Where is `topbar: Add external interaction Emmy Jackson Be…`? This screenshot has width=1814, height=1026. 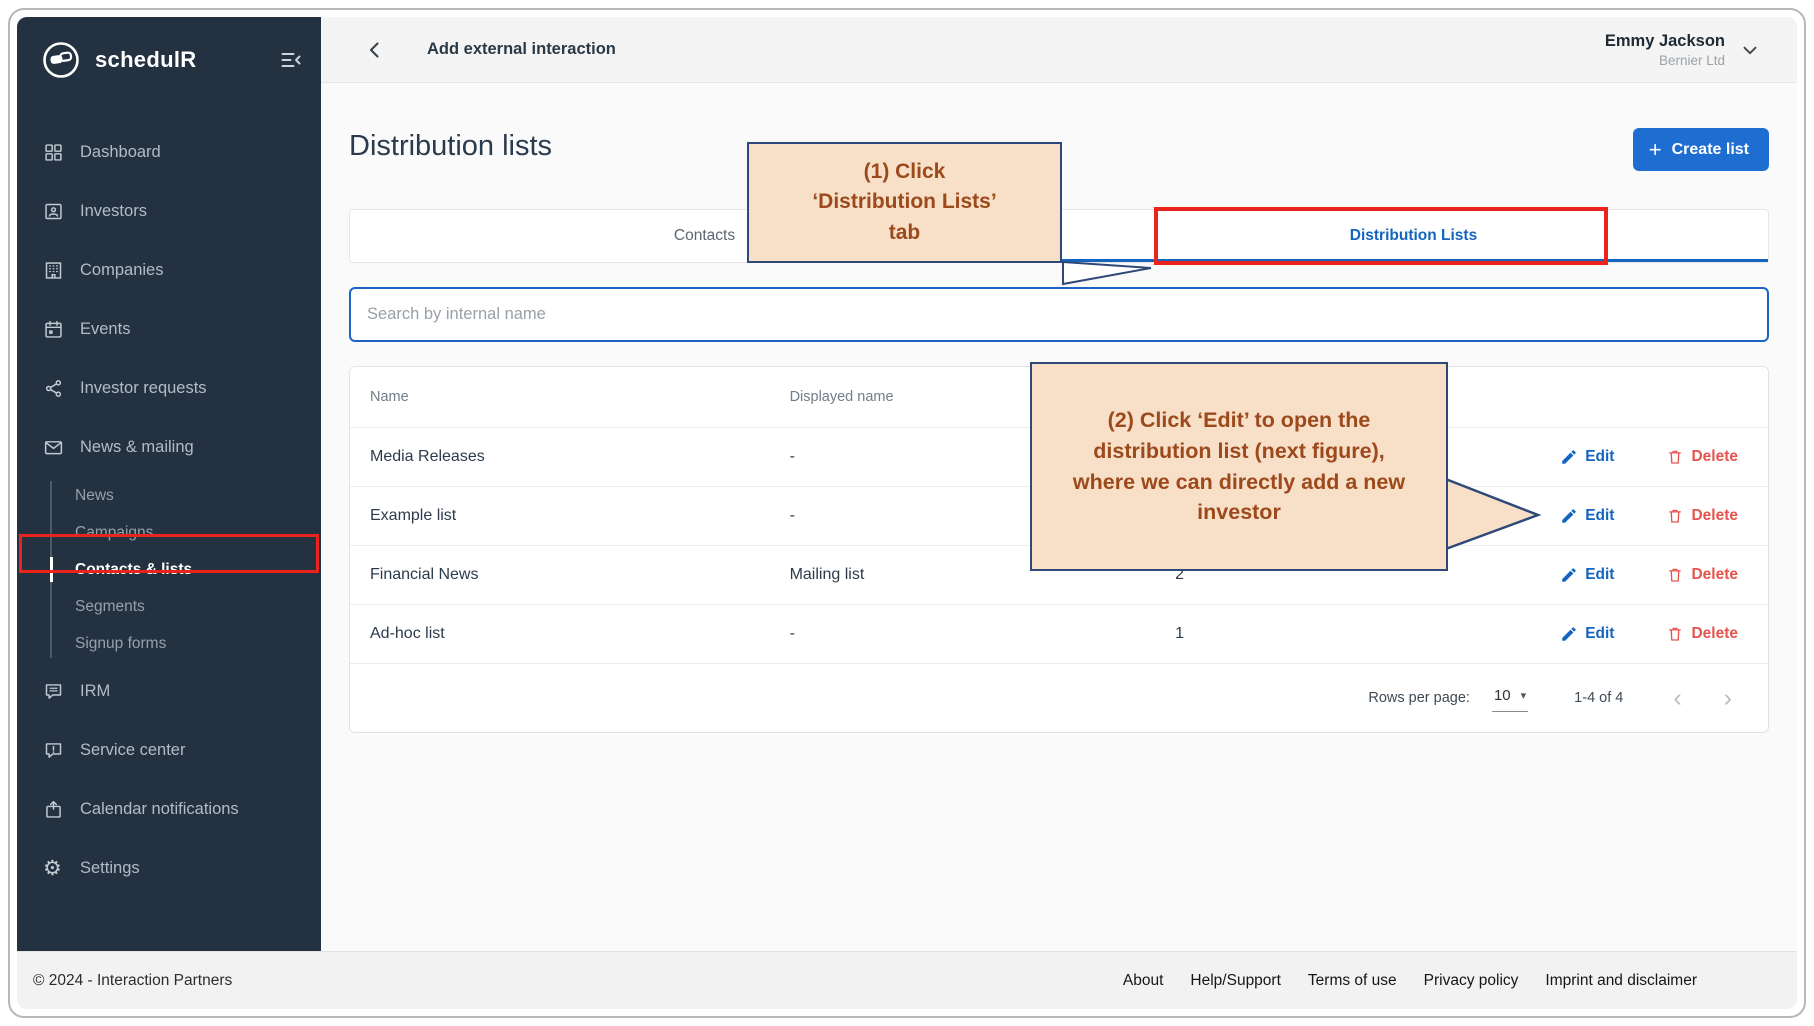 topbar: Add external interaction Emmy Jackson Be… is located at coordinates (1059, 50).